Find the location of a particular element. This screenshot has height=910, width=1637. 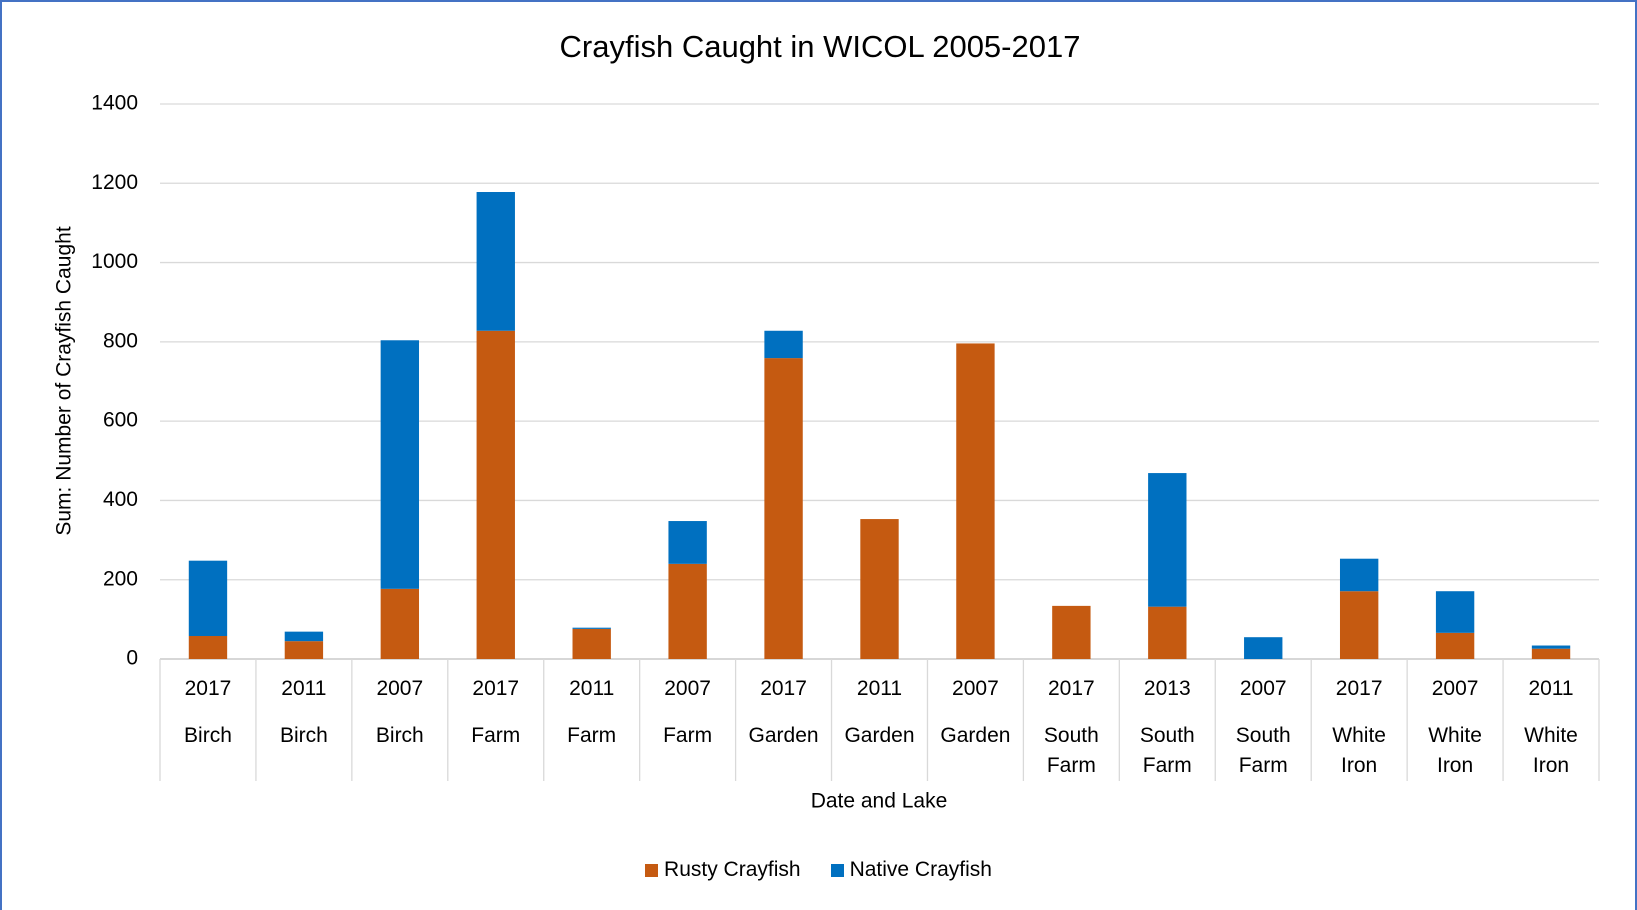

legend-label: Rusty Crayfish is located at coordinates (732, 869).